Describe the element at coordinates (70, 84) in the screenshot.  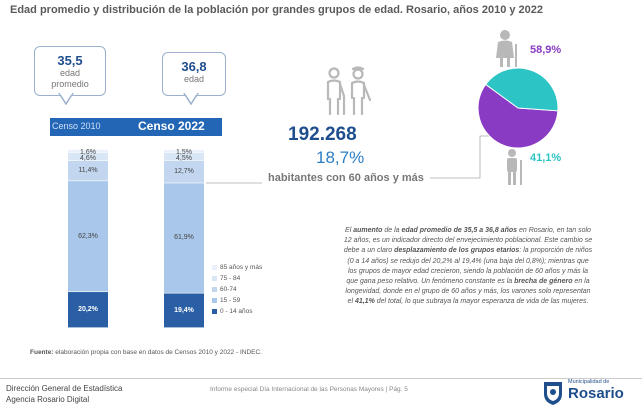
I see `callout-2010-label2: promedio` at that location.